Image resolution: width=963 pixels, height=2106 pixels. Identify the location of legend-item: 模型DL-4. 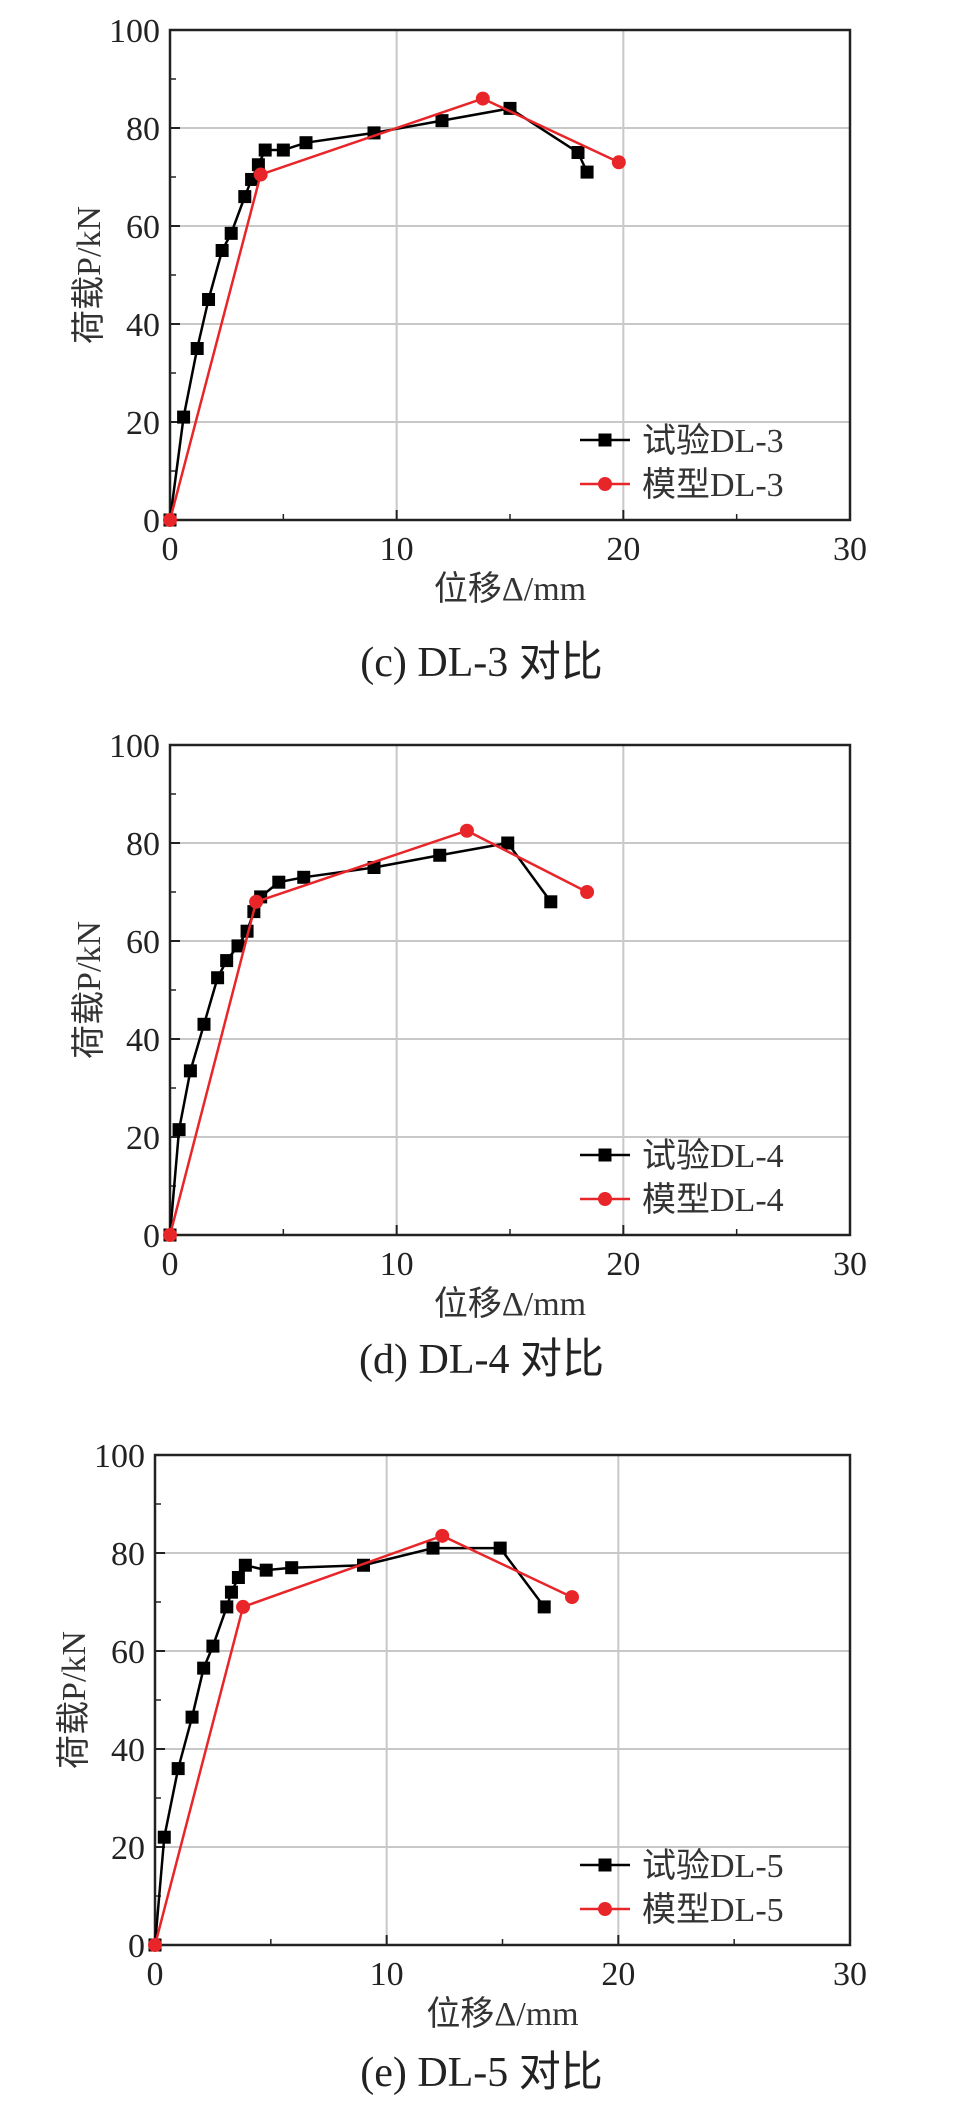
(682, 1200).